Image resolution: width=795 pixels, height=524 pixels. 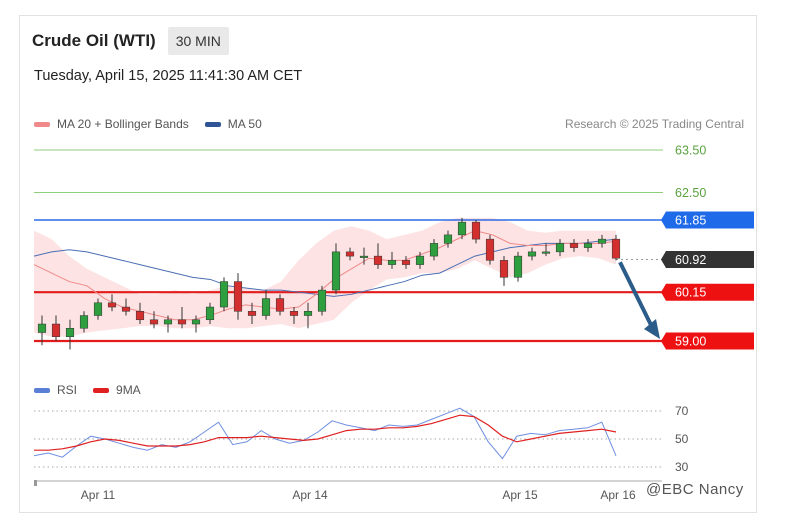 I want to click on research-credit: Research © 2025 Trading Central, so click(x=654, y=124).